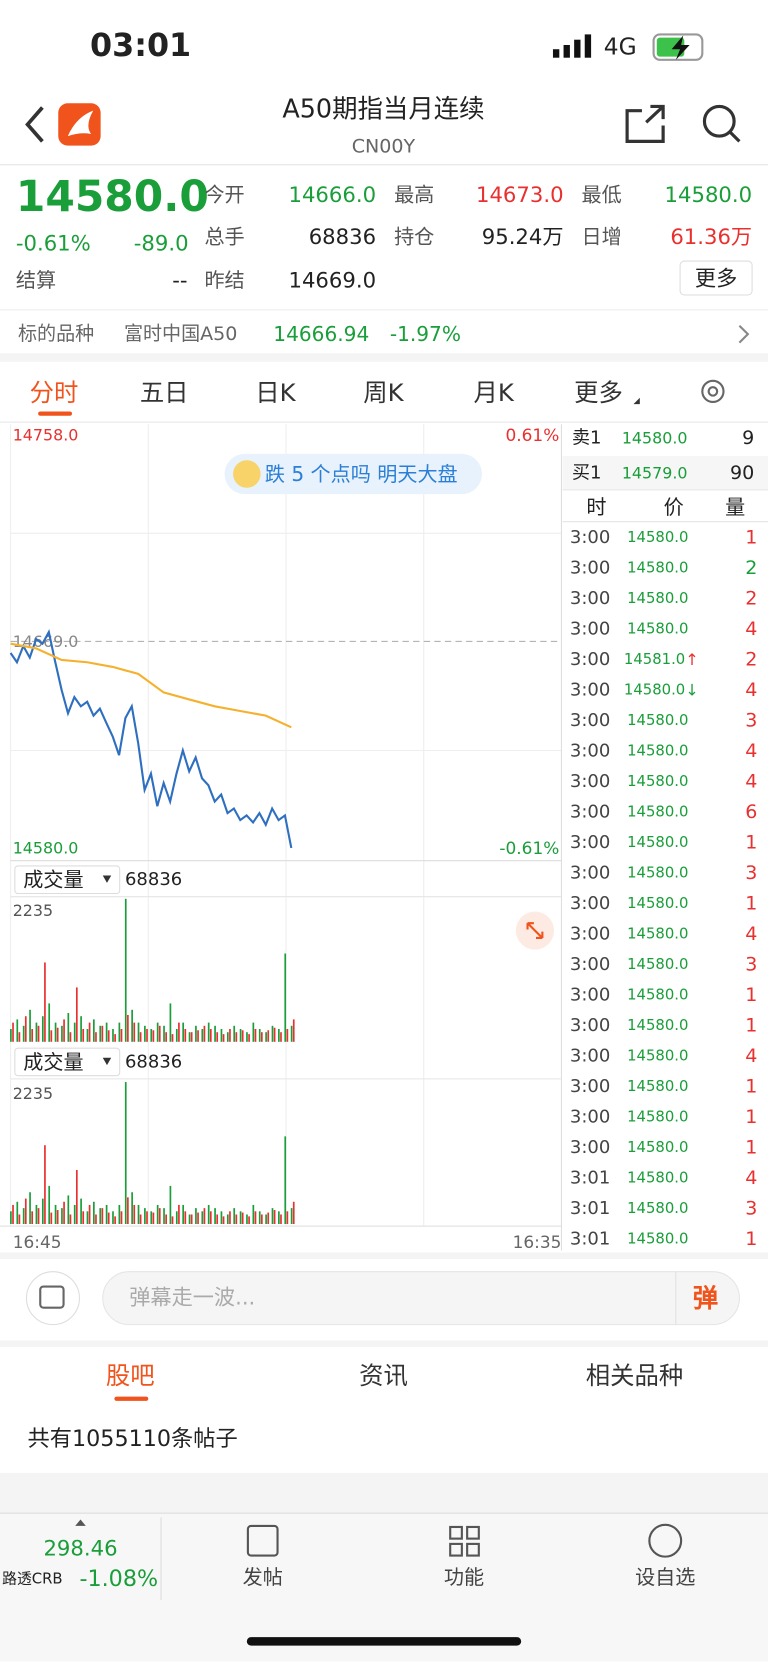  Describe the element at coordinates (529, 848) in the screenshot. I see `y2-tick-label: -0.61%` at that location.